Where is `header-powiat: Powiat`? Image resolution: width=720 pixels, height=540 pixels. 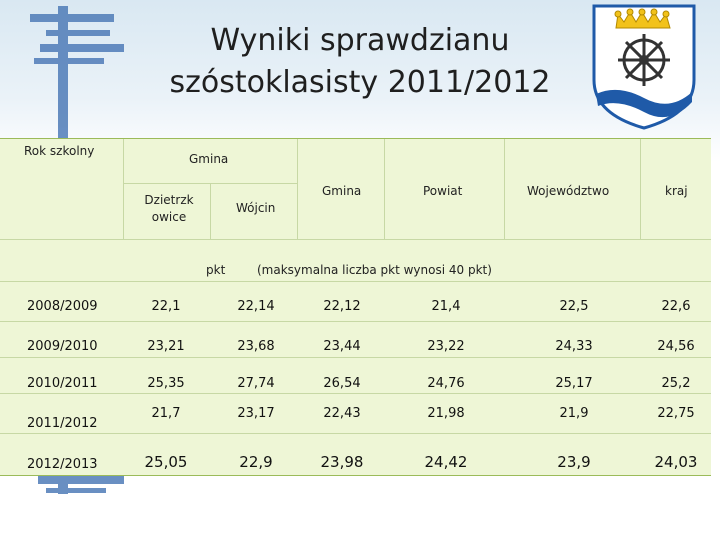 header-powiat: Powiat is located at coordinates (443, 191).